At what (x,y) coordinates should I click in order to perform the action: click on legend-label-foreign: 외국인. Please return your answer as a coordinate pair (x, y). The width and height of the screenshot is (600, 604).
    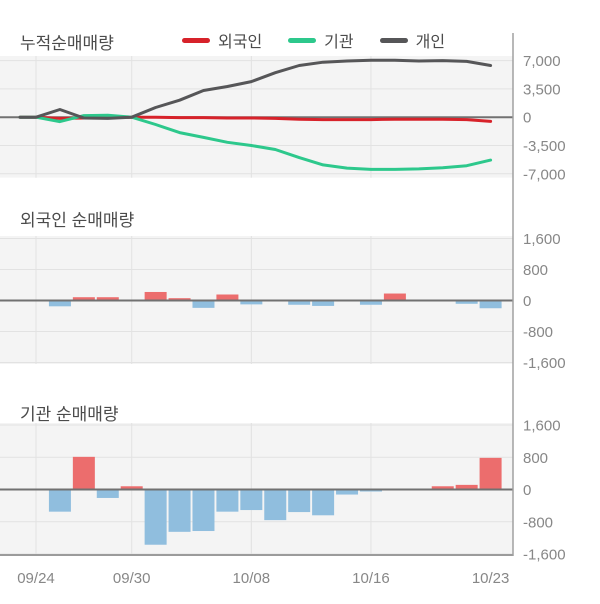
    Looking at the image, I should click on (240, 42).